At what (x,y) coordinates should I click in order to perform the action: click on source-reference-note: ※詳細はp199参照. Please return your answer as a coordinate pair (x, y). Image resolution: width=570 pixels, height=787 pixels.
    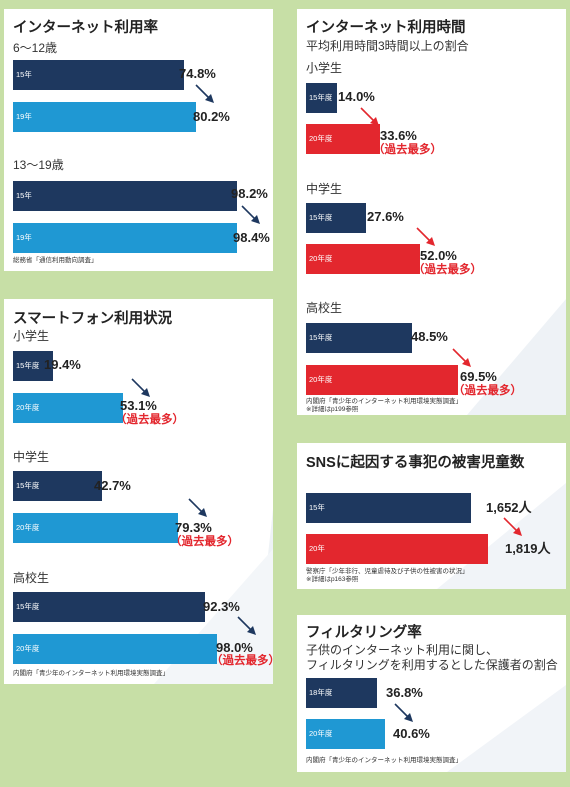
    Looking at the image, I should click on (332, 409).